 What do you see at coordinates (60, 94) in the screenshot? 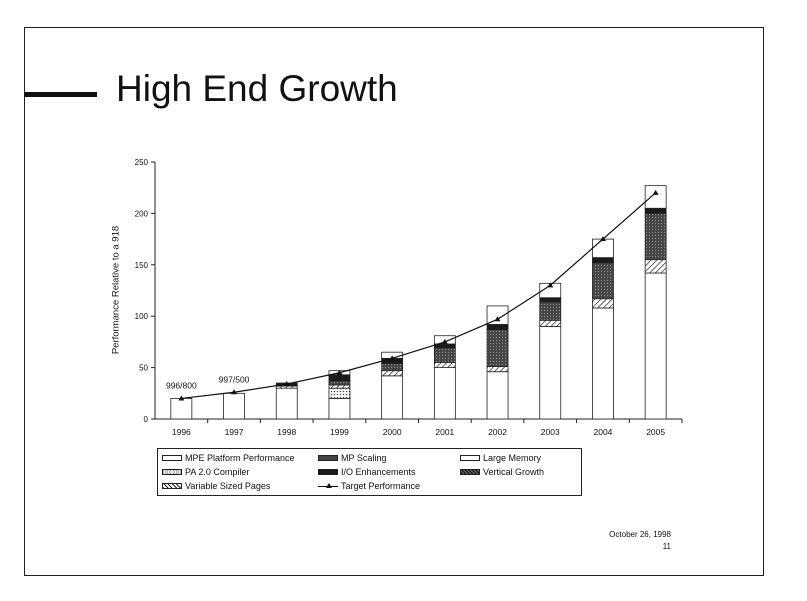
I see `title-accent-bar` at bounding box center [60, 94].